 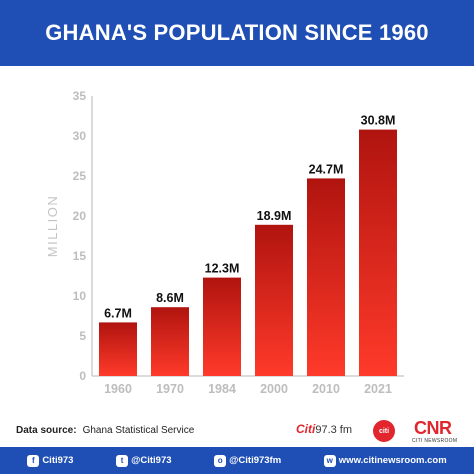 What do you see at coordinates (58, 460) in the screenshot?
I see `facebook-handle: Citi973` at bounding box center [58, 460].